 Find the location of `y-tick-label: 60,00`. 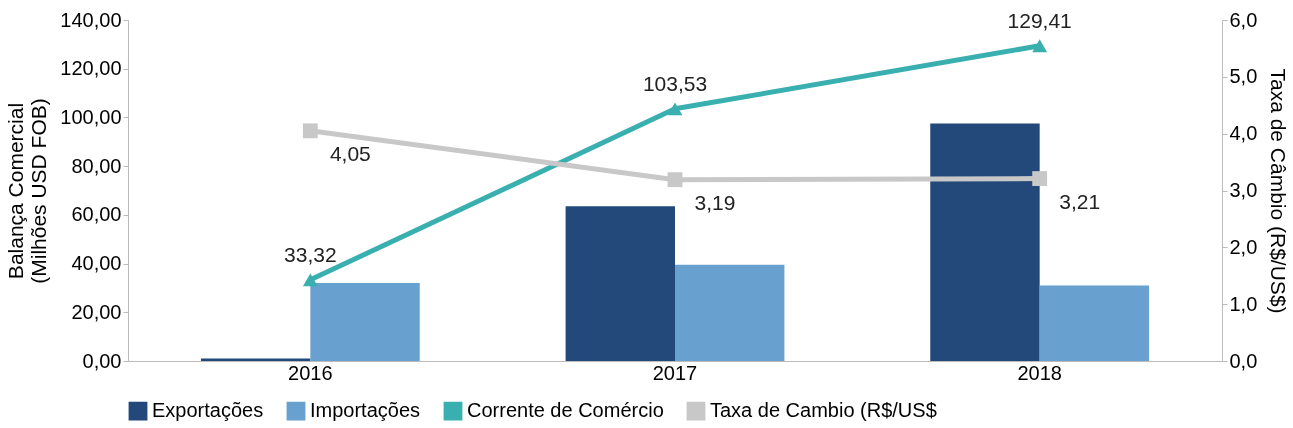

y-tick-label: 60,00 is located at coordinates (96, 214).